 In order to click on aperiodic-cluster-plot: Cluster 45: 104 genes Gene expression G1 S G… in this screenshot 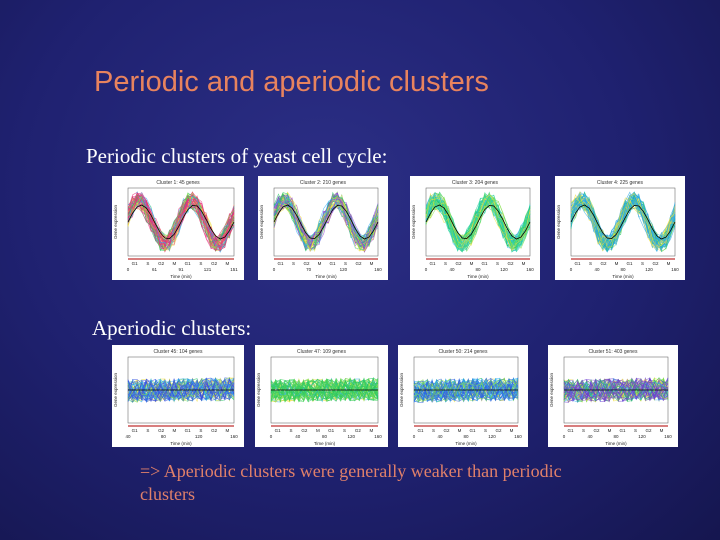, I will do `click(178, 396)`.